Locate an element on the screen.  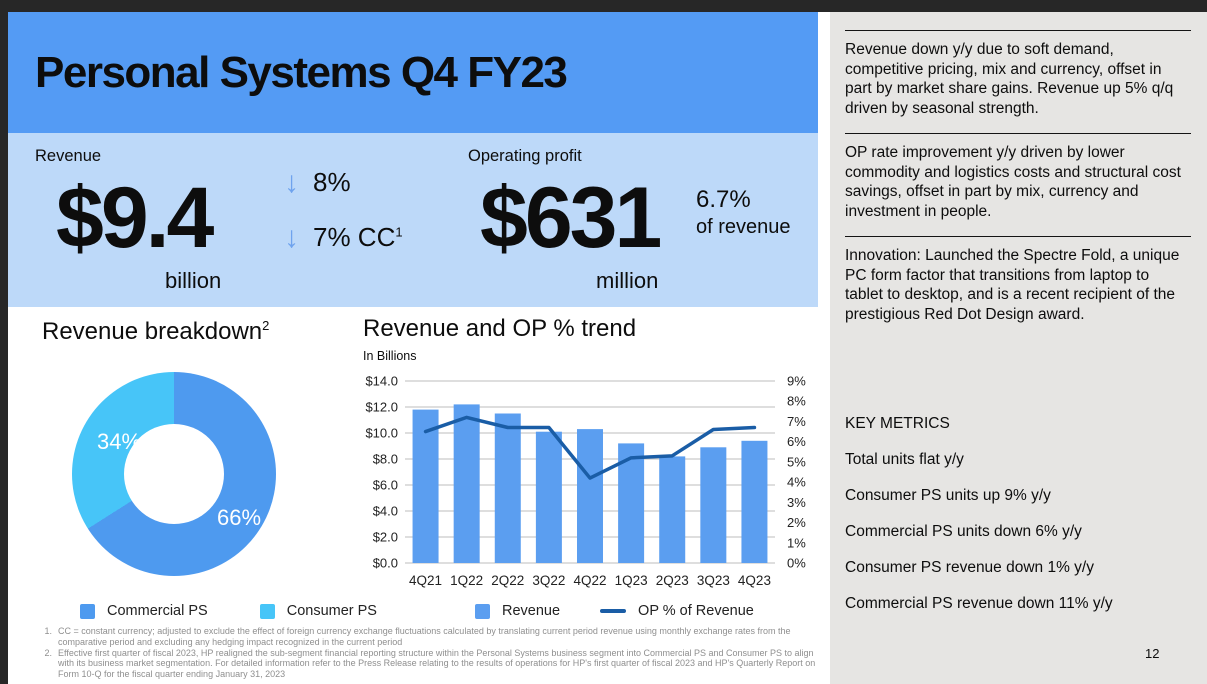
svg-text: 3Q23 is located at coordinates (713, 580).